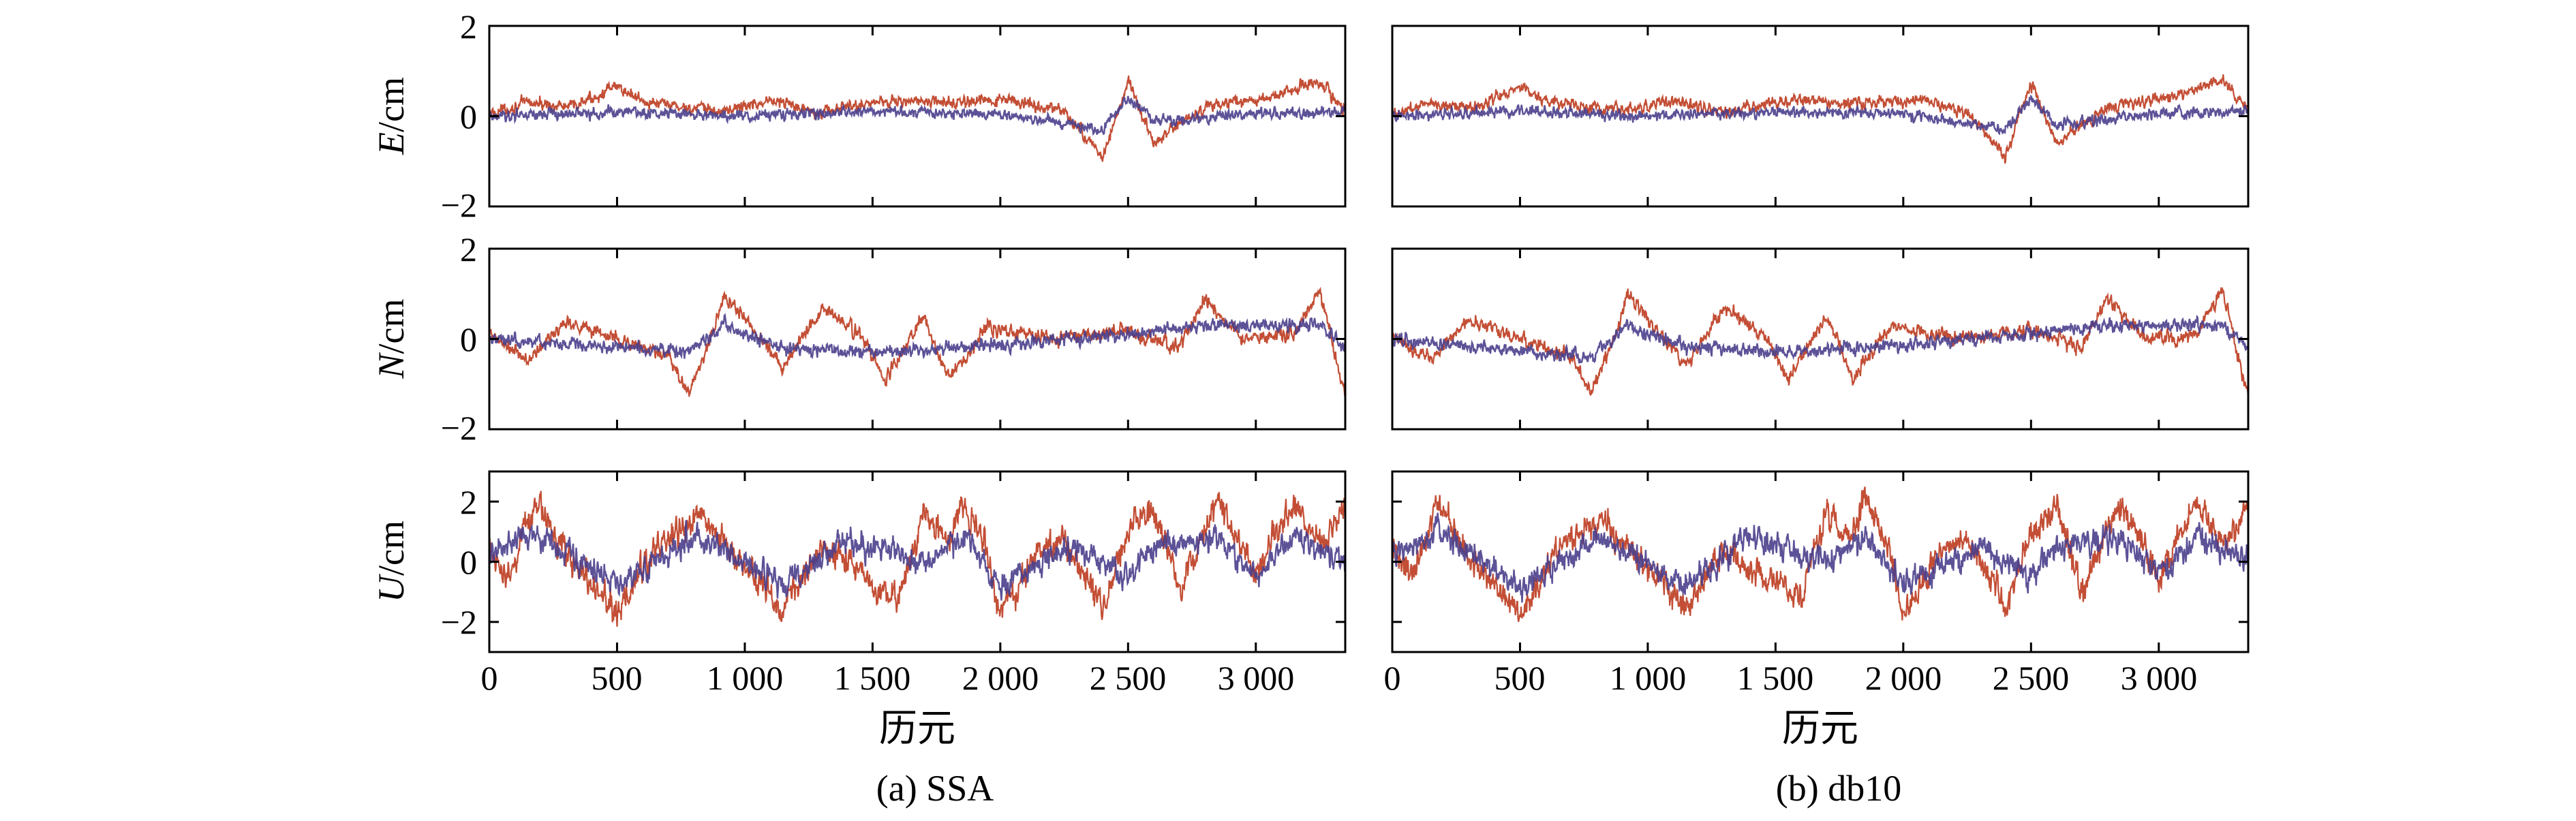 This screenshot has width=2576, height=821. I want to click on panel-b-subplot-u, so click(1820, 561).